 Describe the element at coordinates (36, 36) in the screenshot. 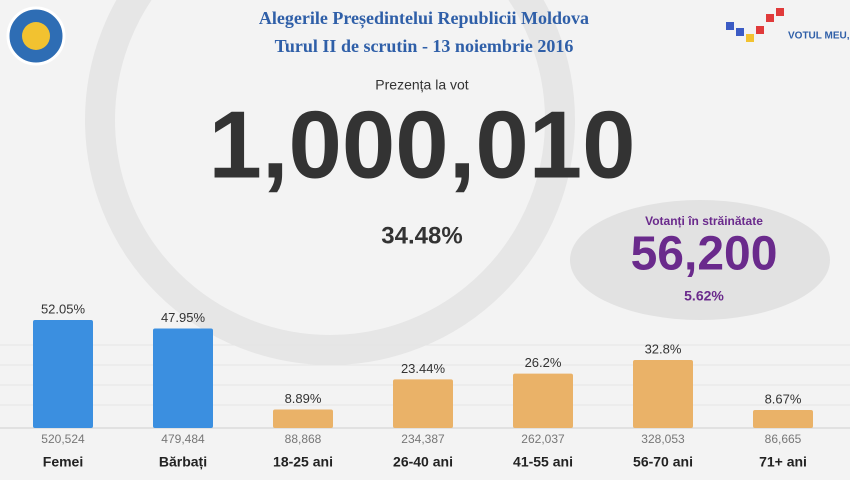

I see `cec-logo-center` at that location.